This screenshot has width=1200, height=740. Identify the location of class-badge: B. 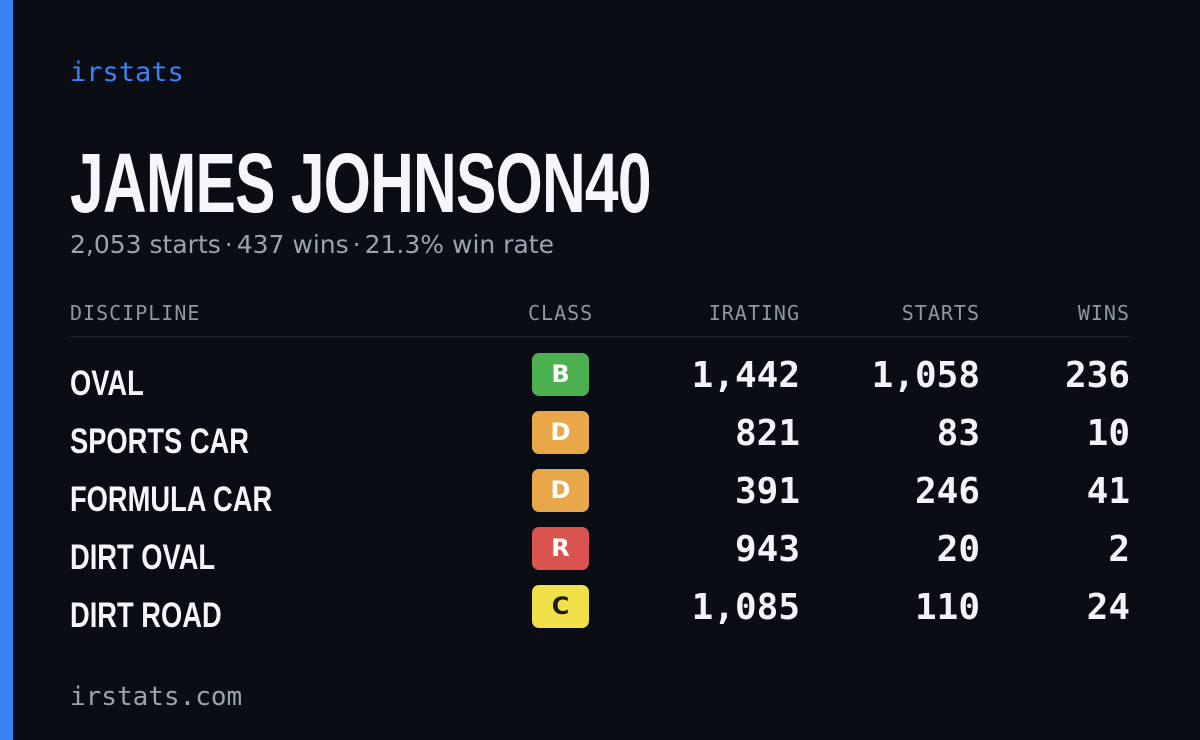
(560, 374).